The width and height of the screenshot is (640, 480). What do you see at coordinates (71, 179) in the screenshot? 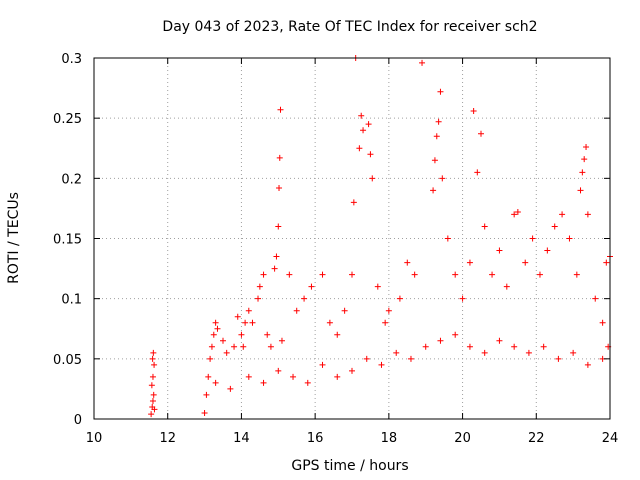
I see `y-tick-label: 0.2` at bounding box center [71, 179].